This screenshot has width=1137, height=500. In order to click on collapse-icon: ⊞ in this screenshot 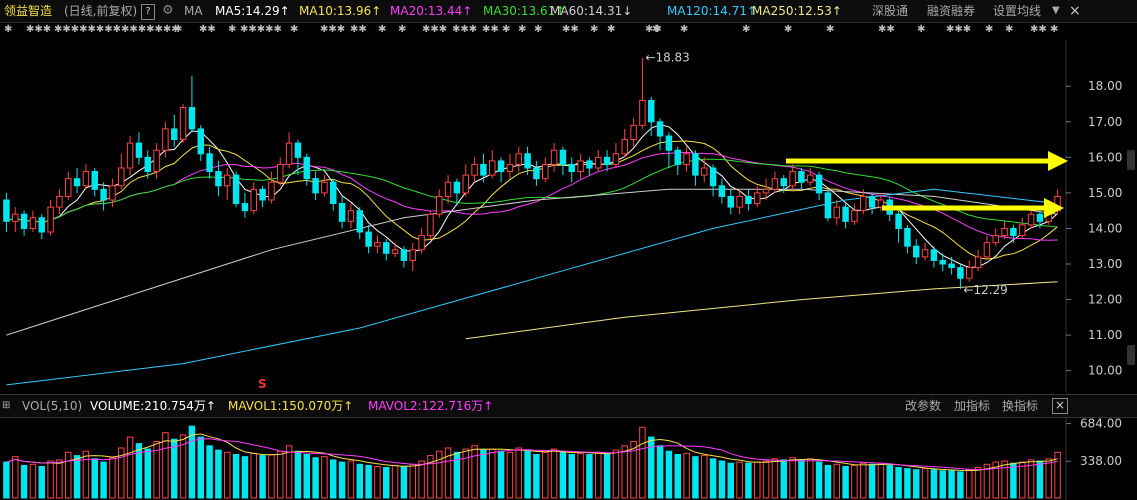, I will do `click(6, 405)`.